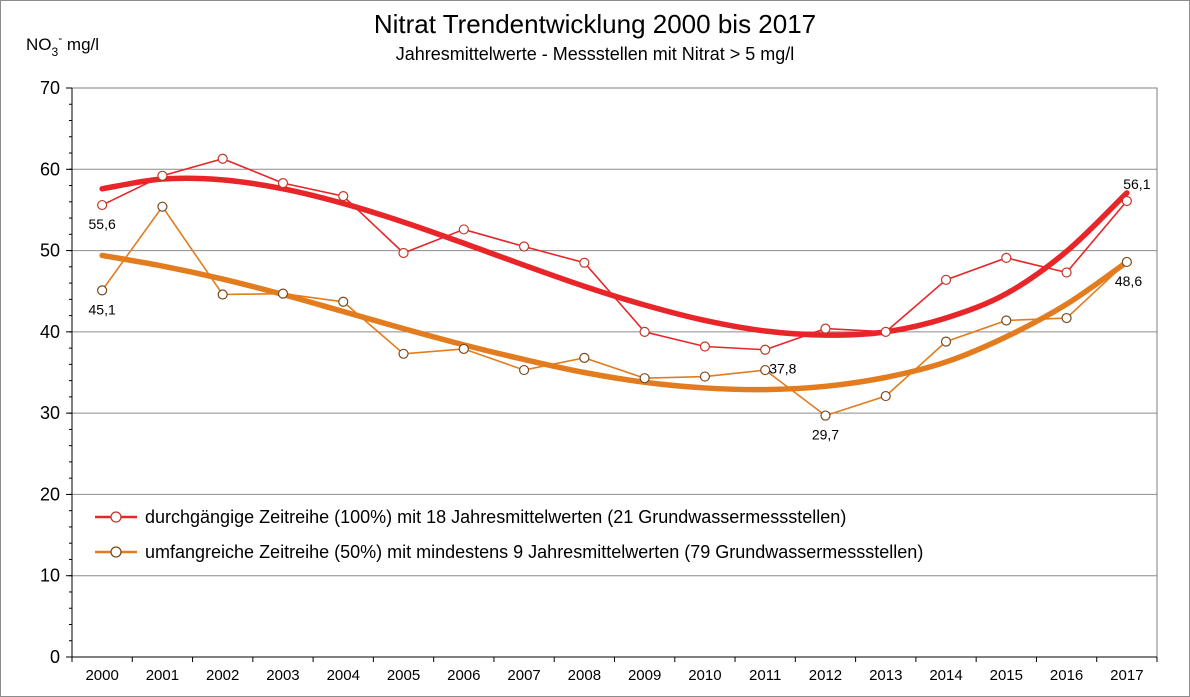  What do you see at coordinates (282, 675) in the screenshot?
I see `x-tick-label-2003: 2003` at bounding box center [282, 675].